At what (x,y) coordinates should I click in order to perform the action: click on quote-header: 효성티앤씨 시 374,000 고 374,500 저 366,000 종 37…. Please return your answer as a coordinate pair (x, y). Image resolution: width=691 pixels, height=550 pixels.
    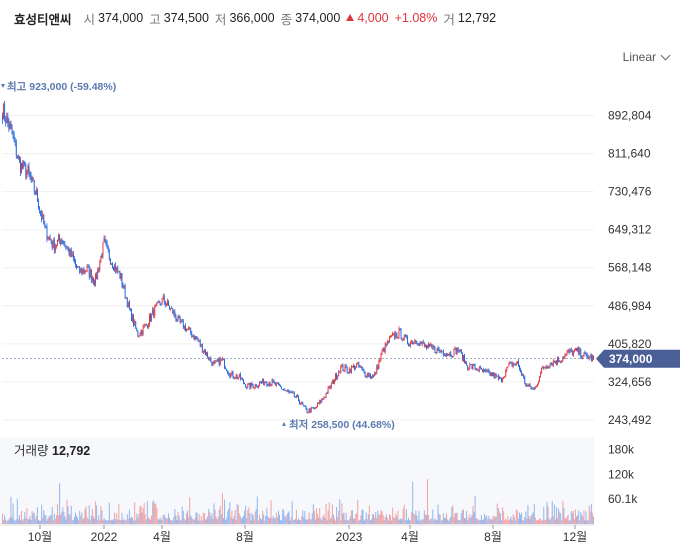
    Looking at the image, I should click on (258, 18).